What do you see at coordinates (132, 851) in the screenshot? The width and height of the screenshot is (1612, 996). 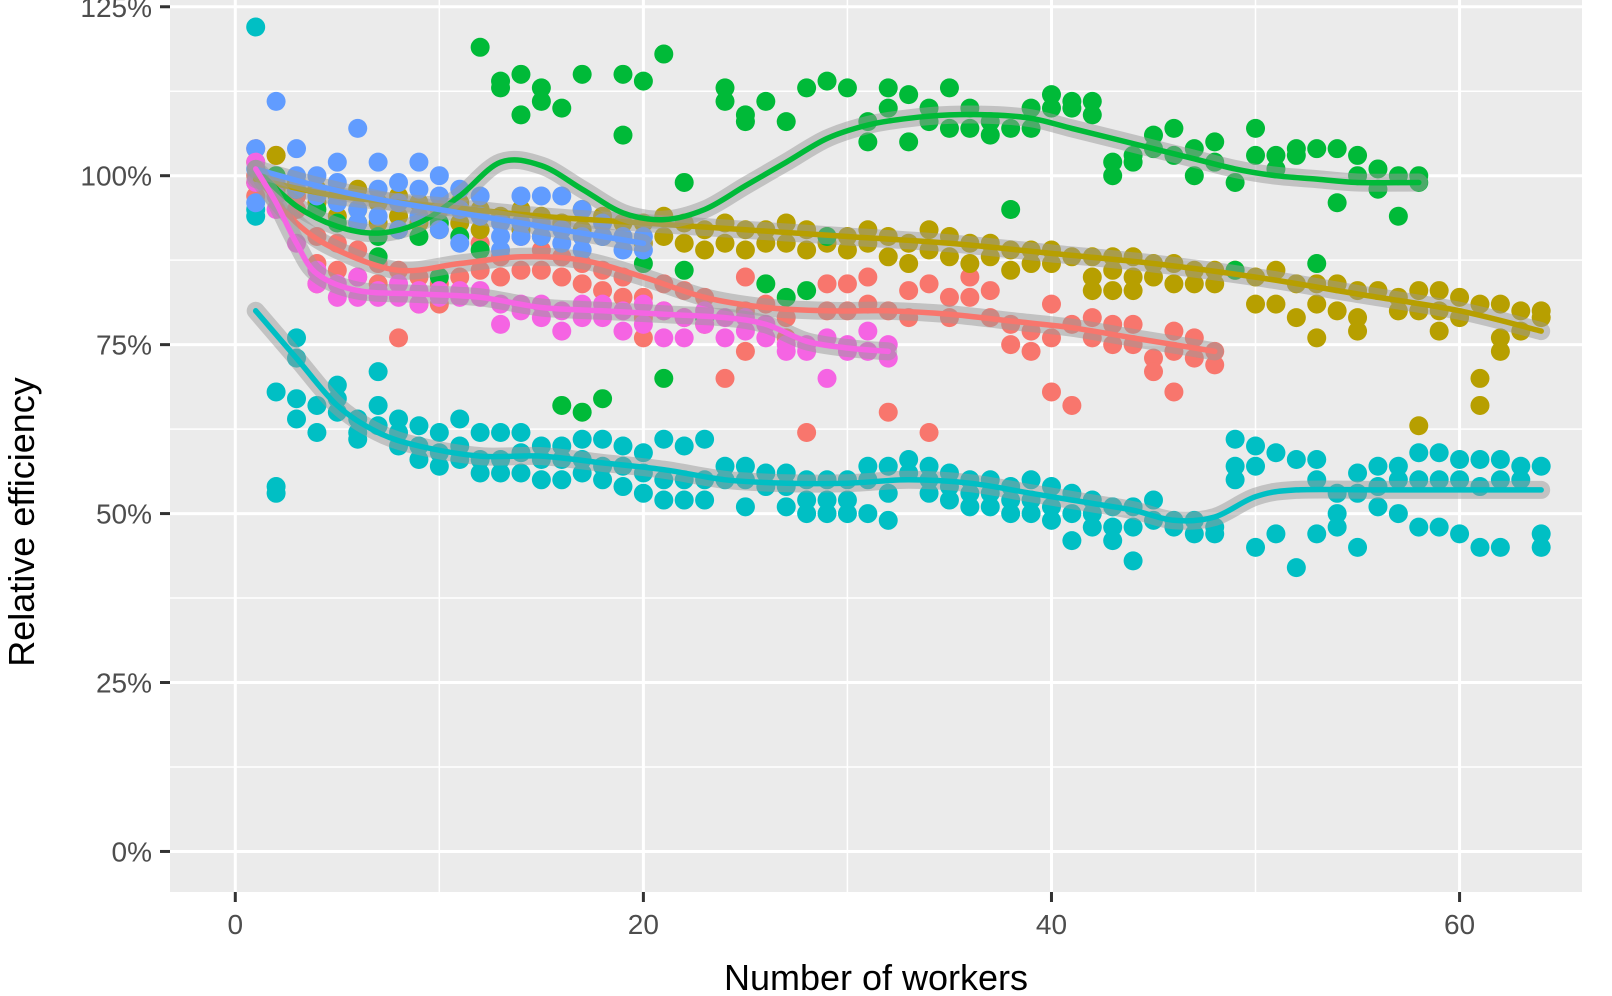 I see `y-tick-label: 0%` at bounding box center [132, 851].